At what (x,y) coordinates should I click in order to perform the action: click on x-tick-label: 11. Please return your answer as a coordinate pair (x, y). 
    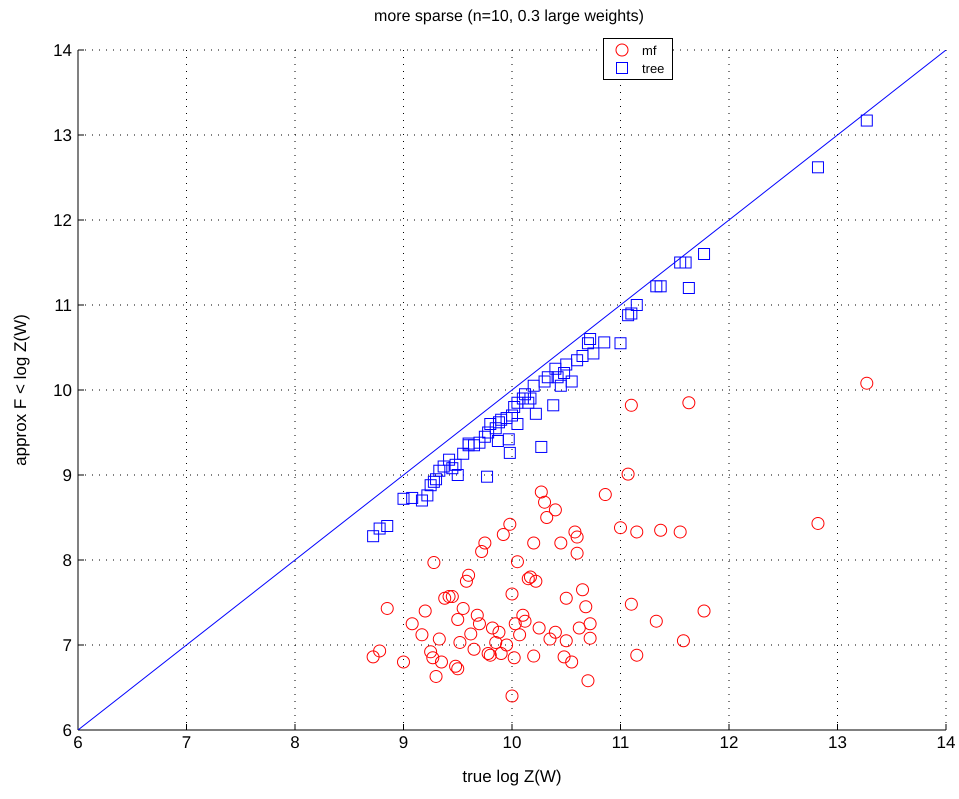
    Looking at the image, I should click on (621, 742).